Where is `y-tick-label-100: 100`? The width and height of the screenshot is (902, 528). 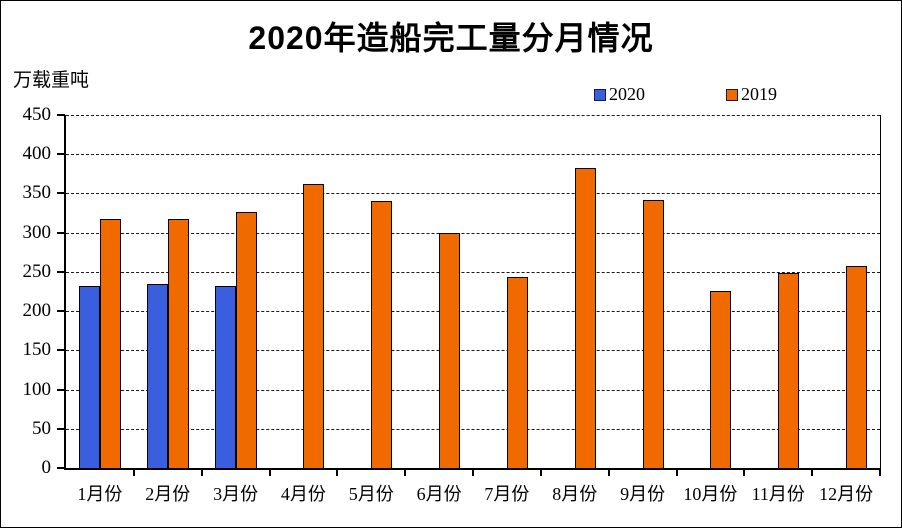 y-tick-label-100: 100 is located at coordinates (37, 389).